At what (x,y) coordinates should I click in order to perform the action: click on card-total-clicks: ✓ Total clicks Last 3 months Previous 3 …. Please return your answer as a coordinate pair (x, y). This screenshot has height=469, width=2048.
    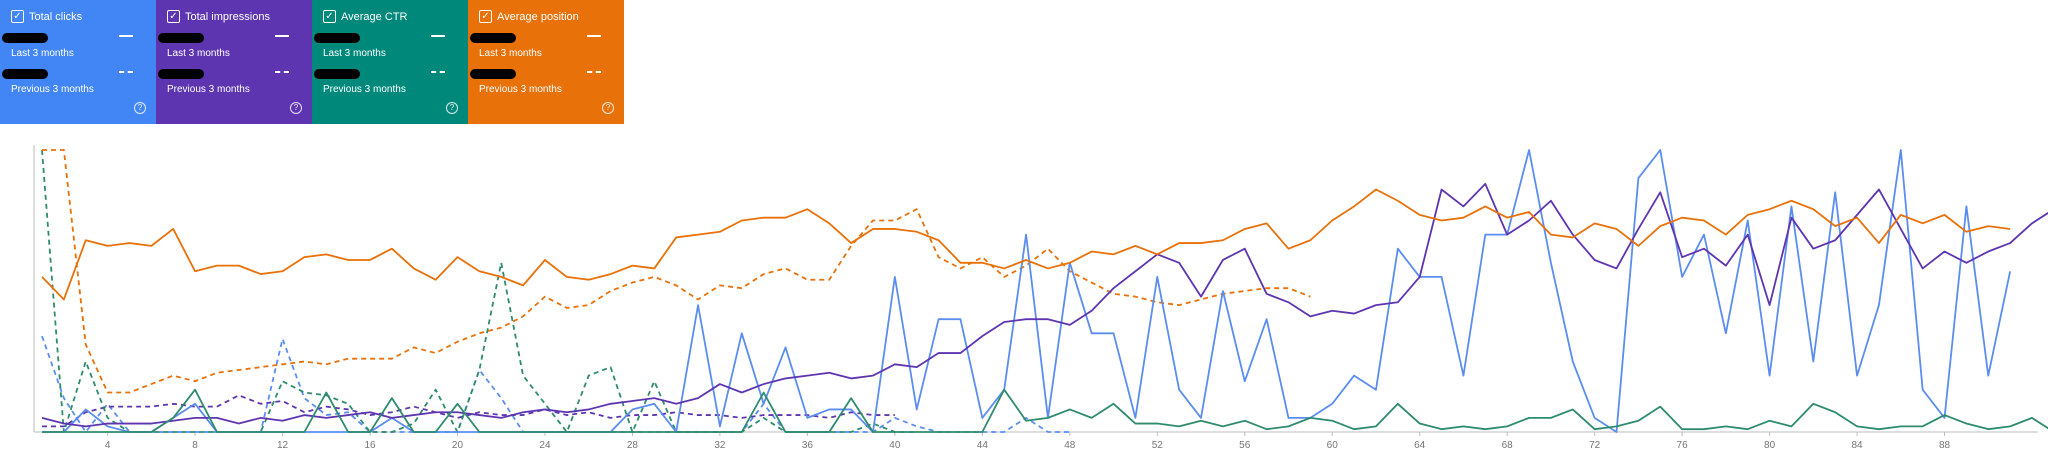
    Looking at the image, I should click on (78, 62).